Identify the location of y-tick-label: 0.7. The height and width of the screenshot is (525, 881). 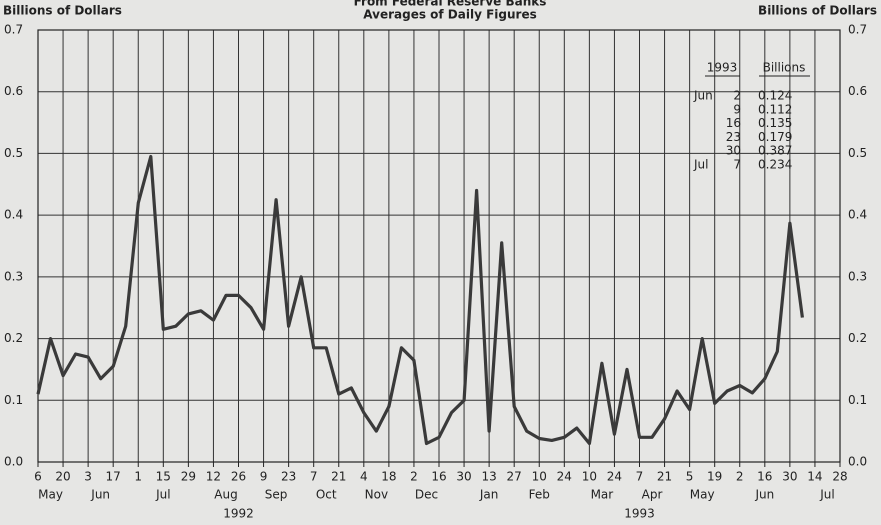
(13, 30).